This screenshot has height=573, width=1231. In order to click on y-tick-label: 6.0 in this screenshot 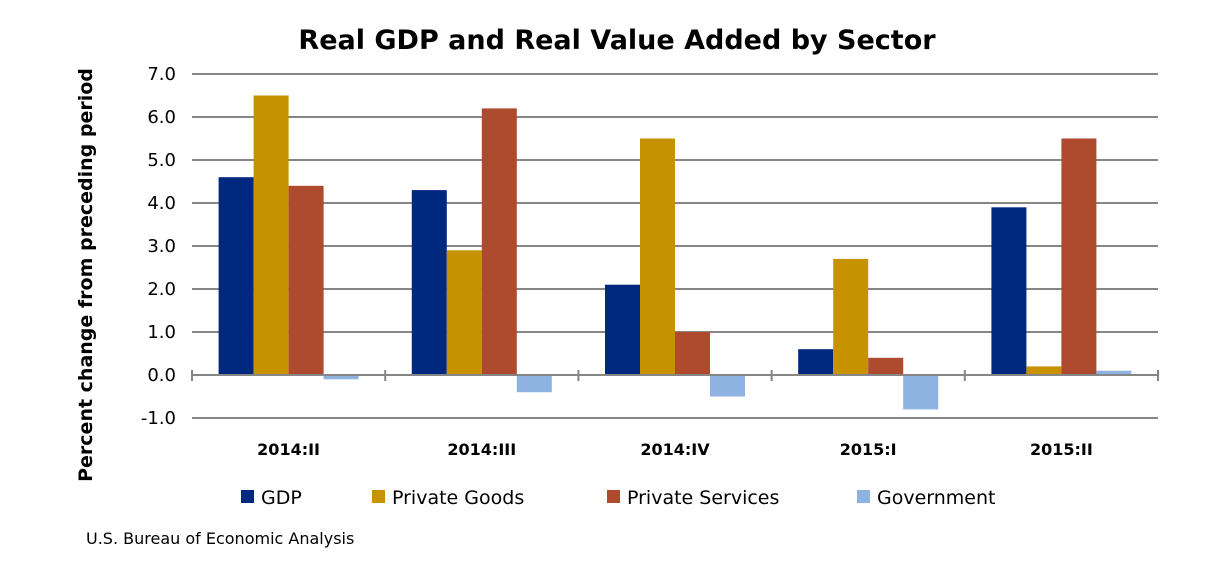, I will do `click(161, 117)`.